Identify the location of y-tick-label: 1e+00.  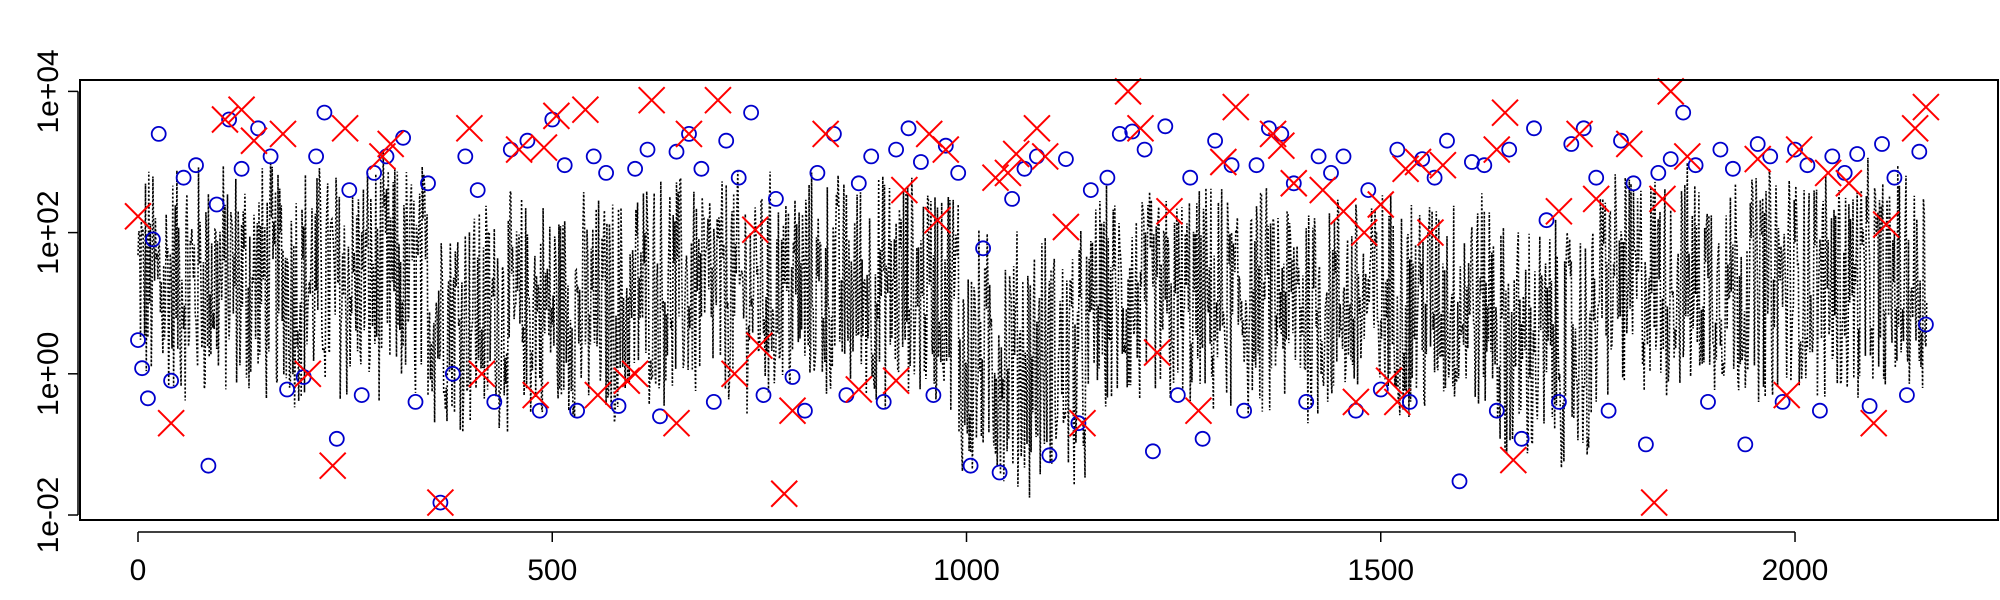
(48, 374).